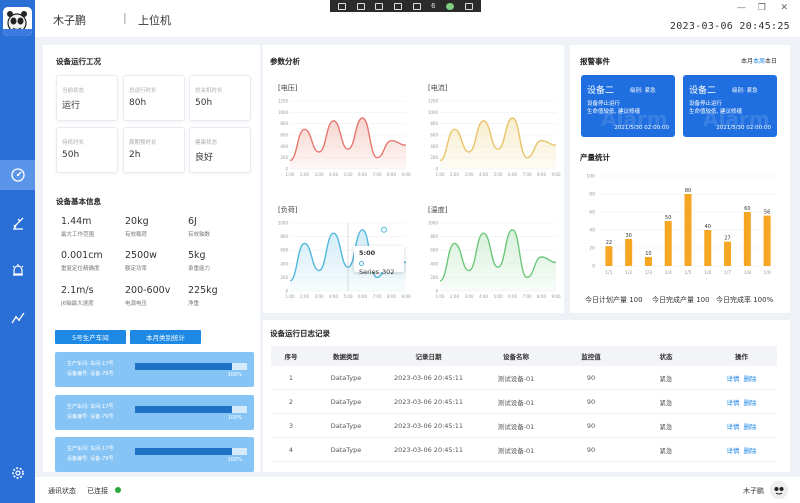 Image resolution: width=800 pixels, height=503 pixels. What do you see at coordinates (333, 296) in the screenshot?
I see `x-tick-label: 4:00` at bounding box center [333, 296].